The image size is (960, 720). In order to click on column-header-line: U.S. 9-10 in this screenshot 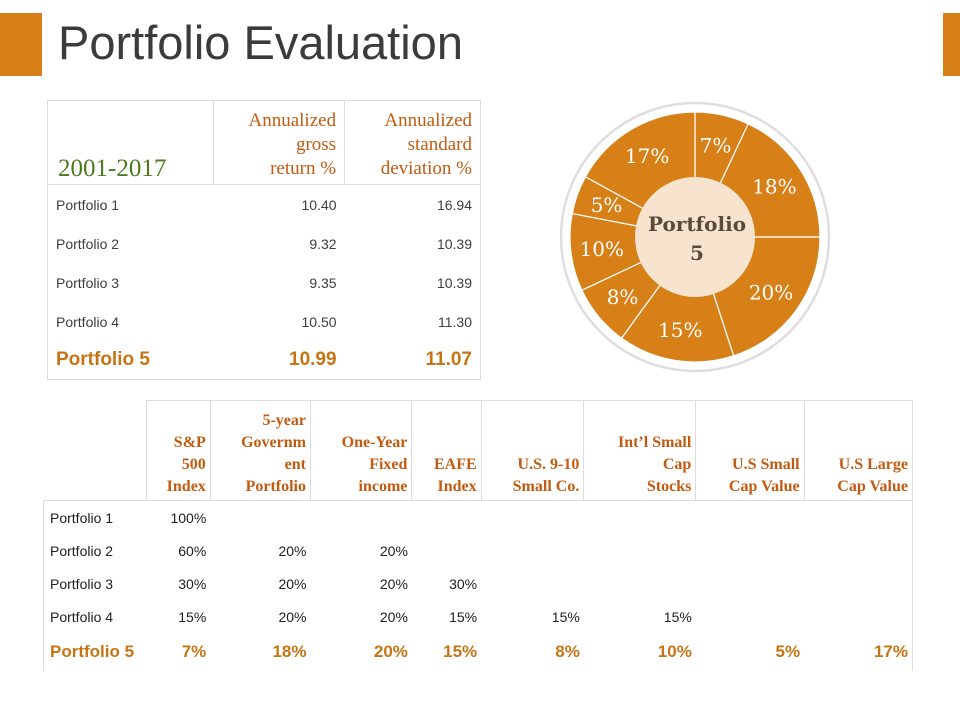, I will do `click(548, 464)`.